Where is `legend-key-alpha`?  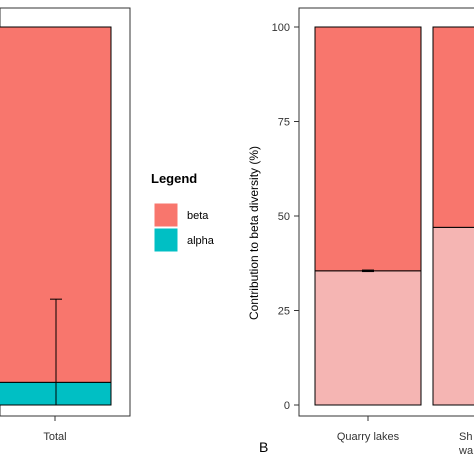 legend-key-alpha is located at coordinates (166, 240).